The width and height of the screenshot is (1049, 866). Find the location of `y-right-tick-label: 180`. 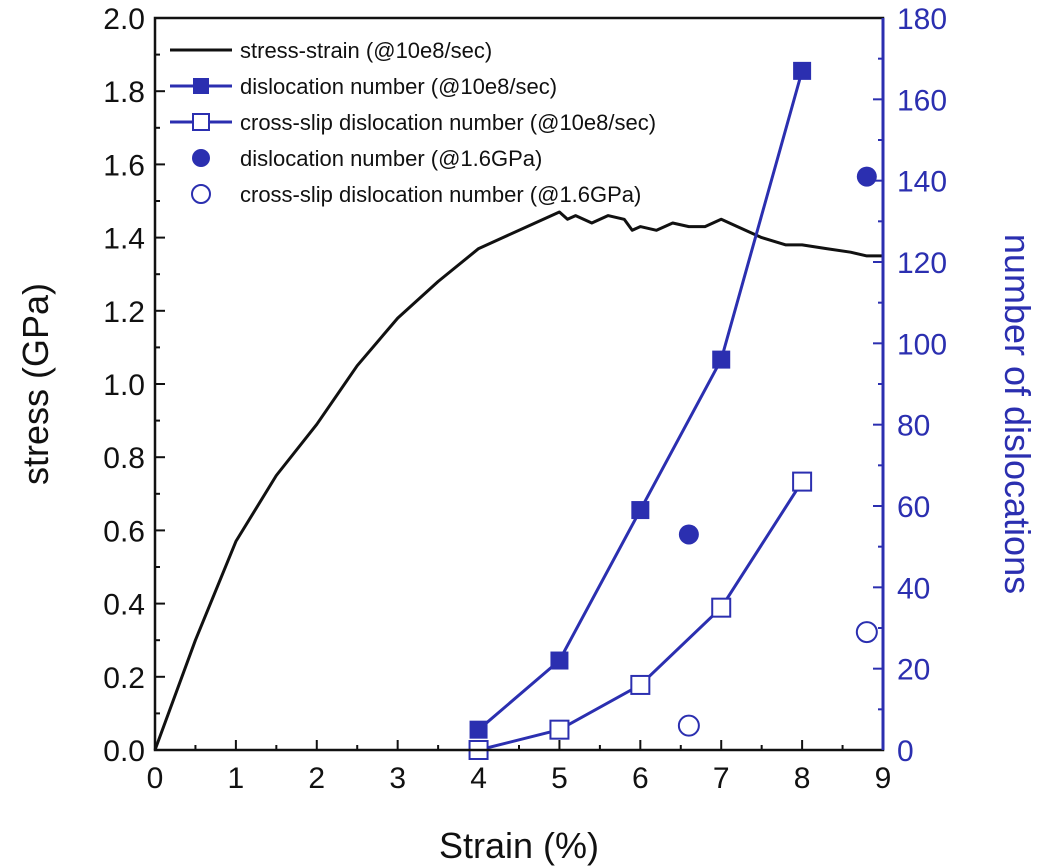

y-right-tick-label: 180 is located at coordinates (922, 19).